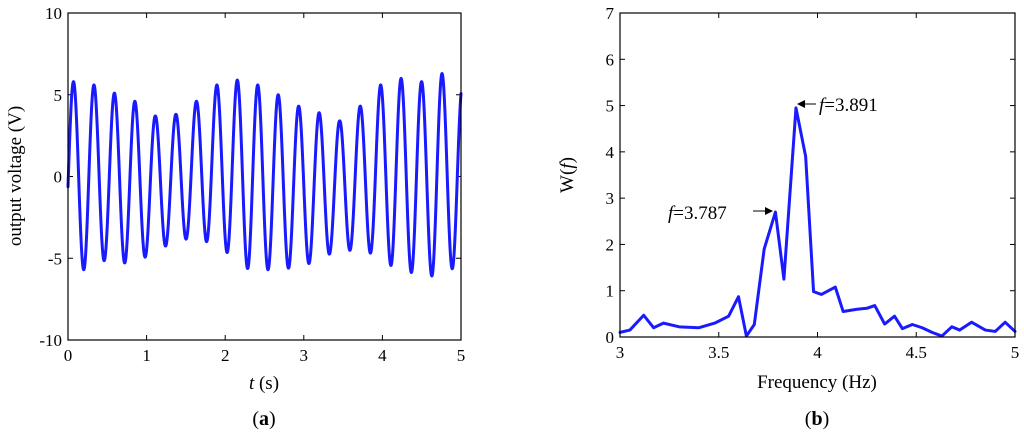 The height and width of the screenshot is (440, 1024). I want to click on chart-b-xtick-label: 4.5, so click(916, 352).